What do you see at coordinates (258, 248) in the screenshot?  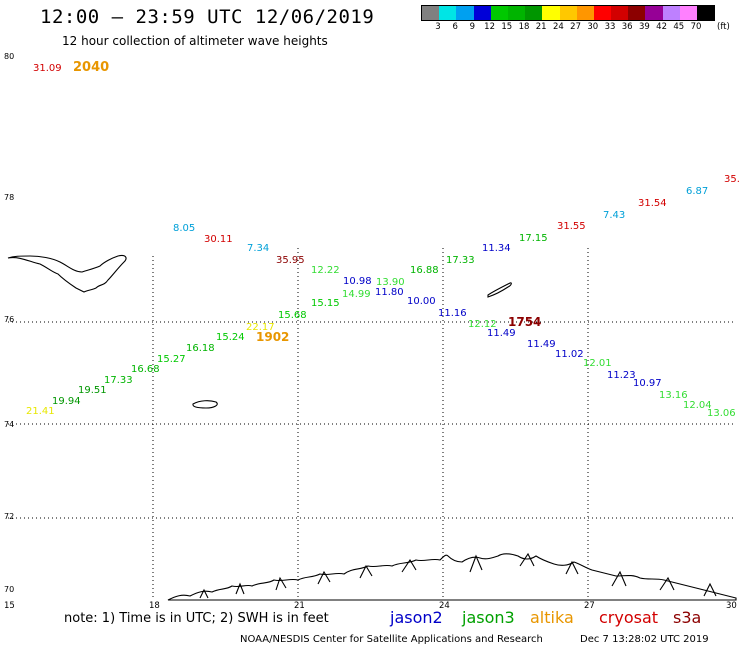 I see `wave-height-label: 7.34` at bounding box center [258, 248].